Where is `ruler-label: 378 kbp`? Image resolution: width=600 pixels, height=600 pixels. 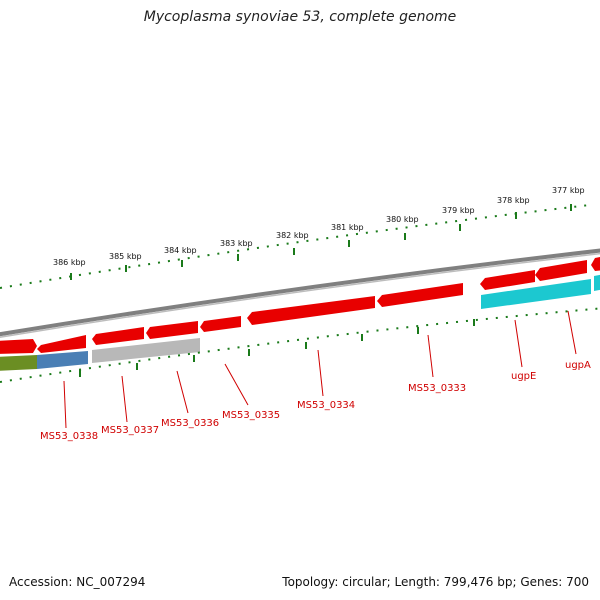 ruler-label: 378 kbp is located at coordinates (513, 200).